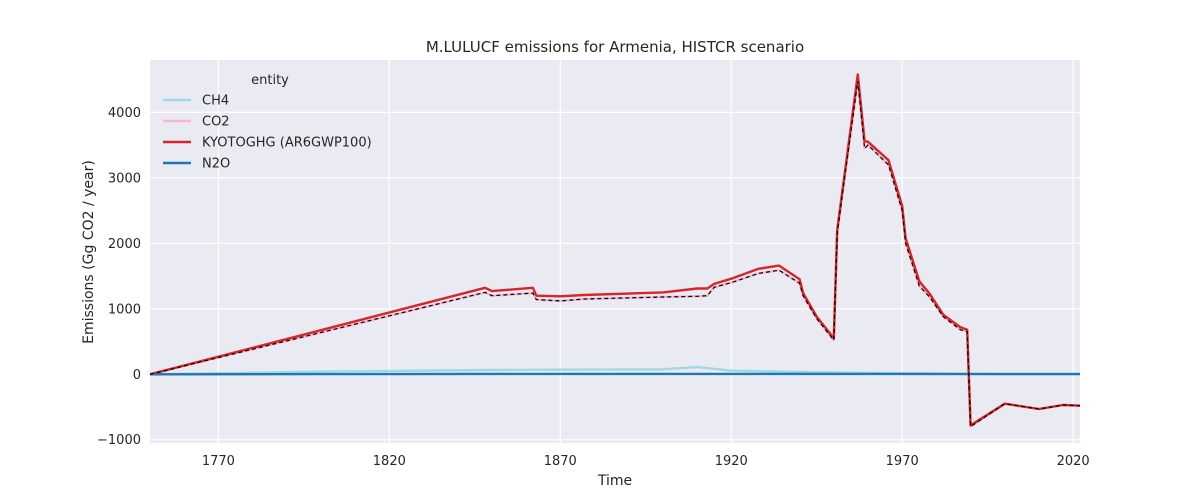 This screenshot has height=500, width=1200. Describe the element at coordinates (124, 244) in the screenshot. I see `y-tick-label: 2000` at that location.